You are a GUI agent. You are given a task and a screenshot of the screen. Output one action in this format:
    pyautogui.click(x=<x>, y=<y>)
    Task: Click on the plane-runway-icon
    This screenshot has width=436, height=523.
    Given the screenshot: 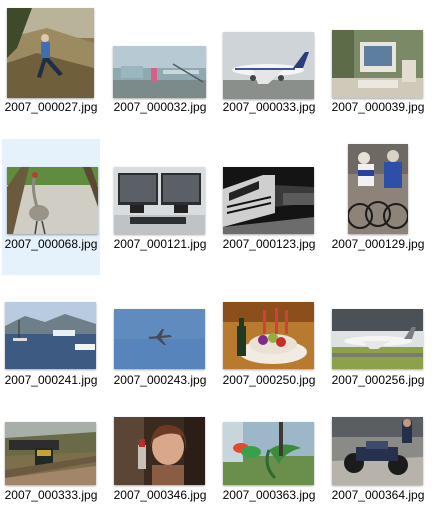 What is the action you would take?
    pyautogui.click(x=377, y=339)
    